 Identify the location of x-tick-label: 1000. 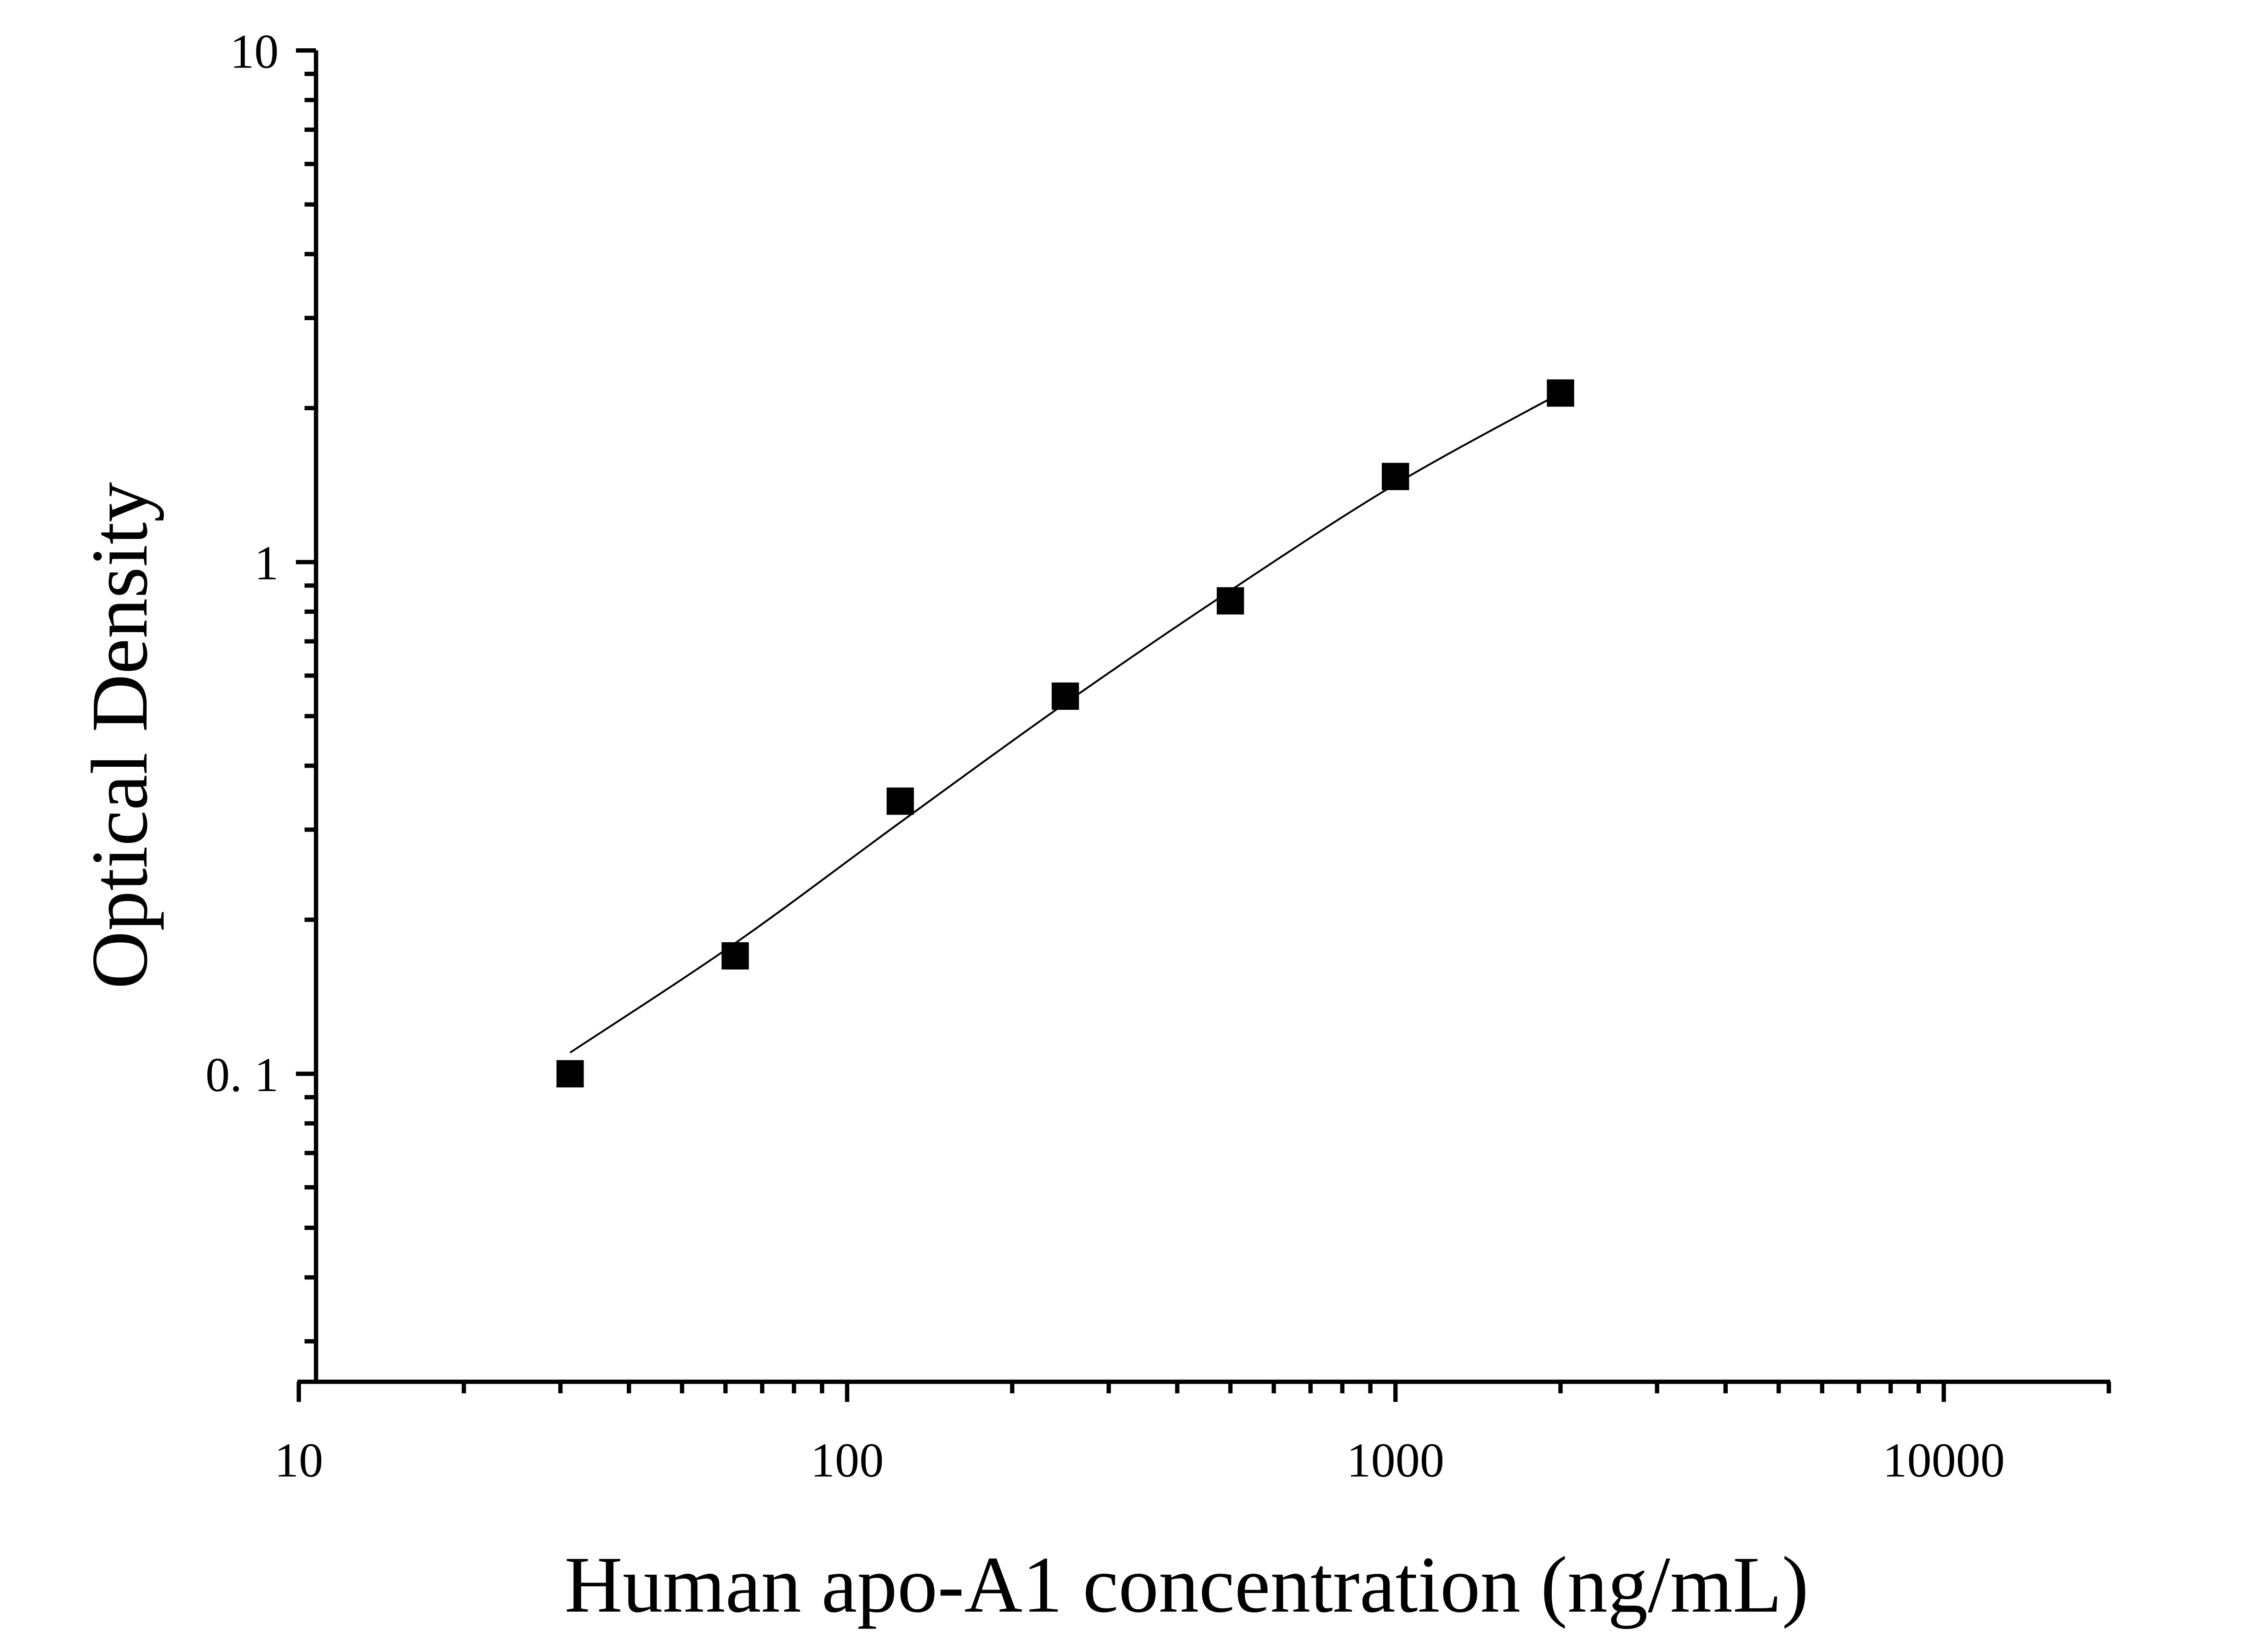
(1396, 1460).